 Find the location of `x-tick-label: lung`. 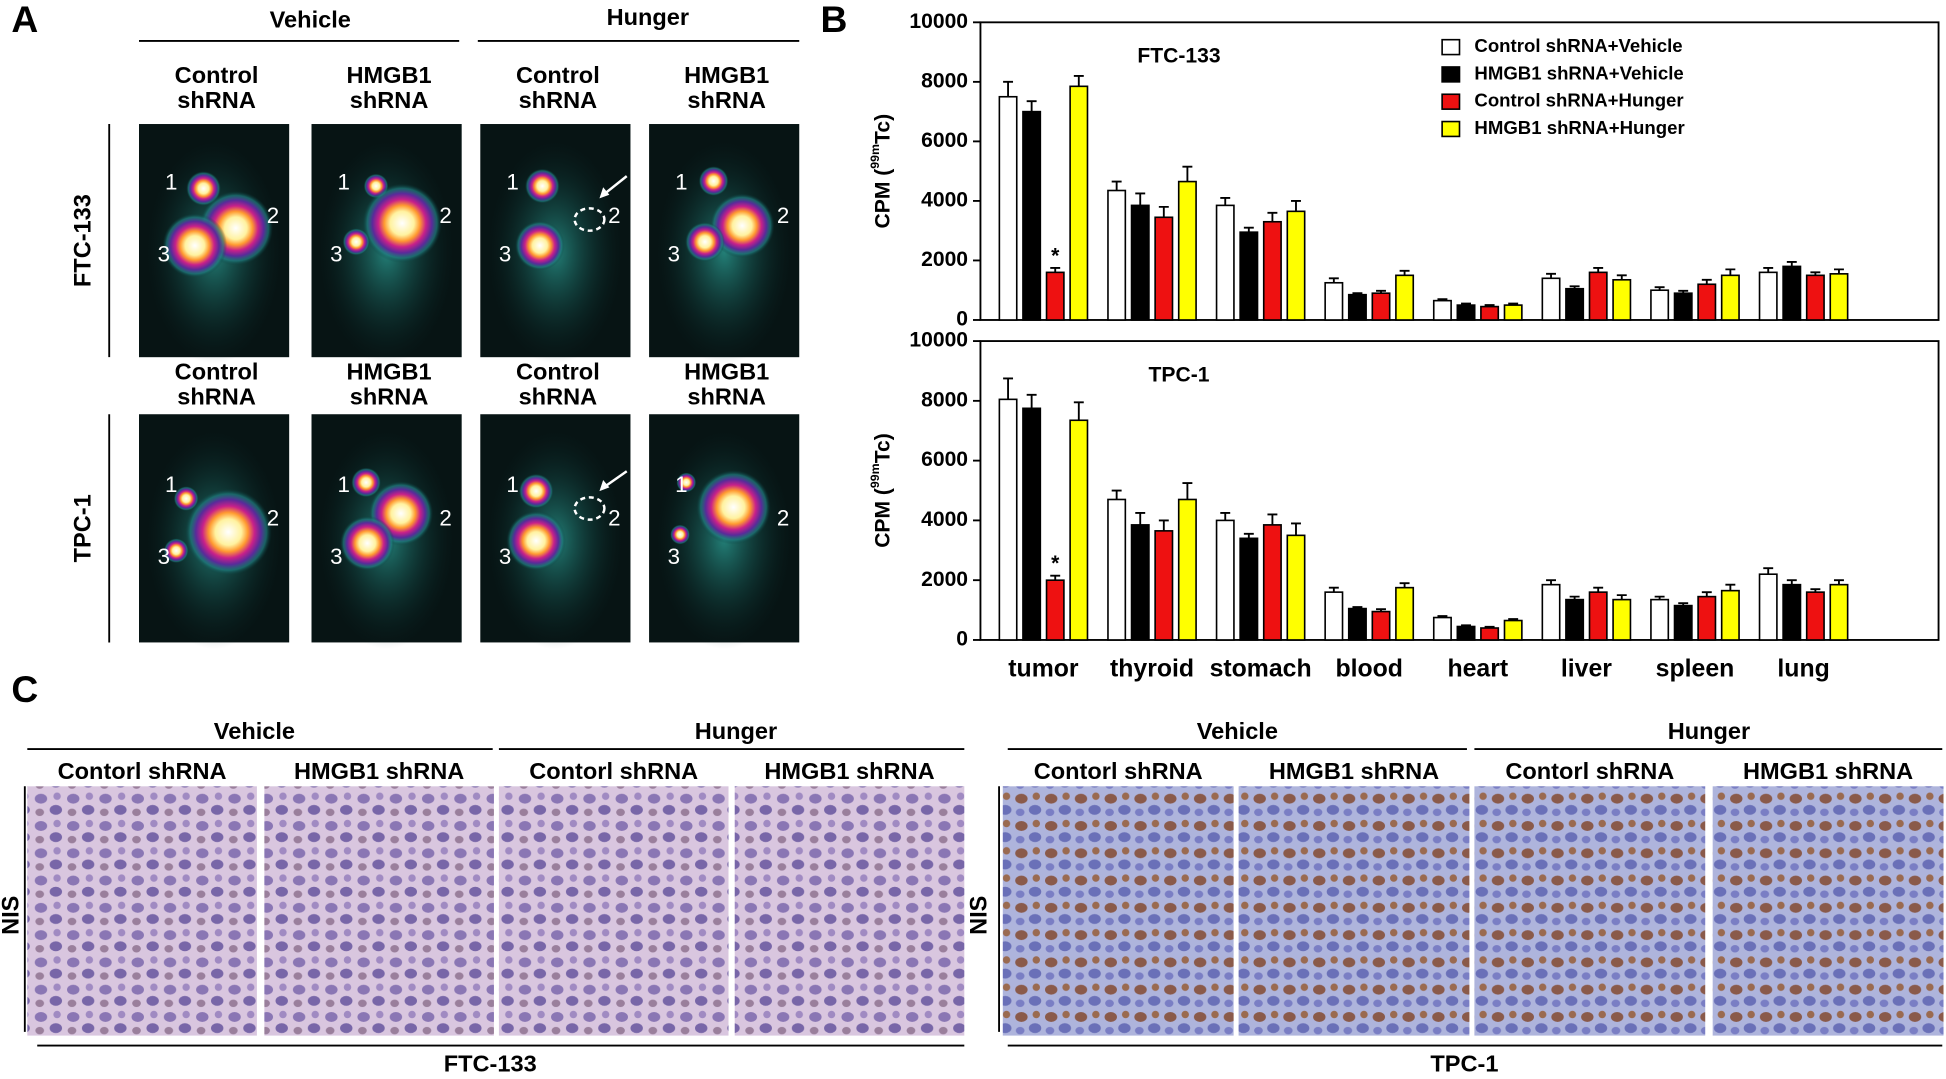

x-tick-label: lung is located at coordinates (1803, 668).